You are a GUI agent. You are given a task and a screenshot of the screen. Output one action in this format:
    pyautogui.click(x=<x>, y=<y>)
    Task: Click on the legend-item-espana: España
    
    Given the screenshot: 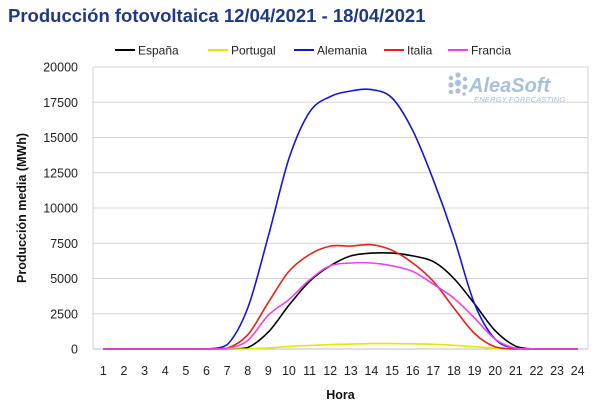 What is the action you would take?
    pyautogui.click(x=147, y=51)
    